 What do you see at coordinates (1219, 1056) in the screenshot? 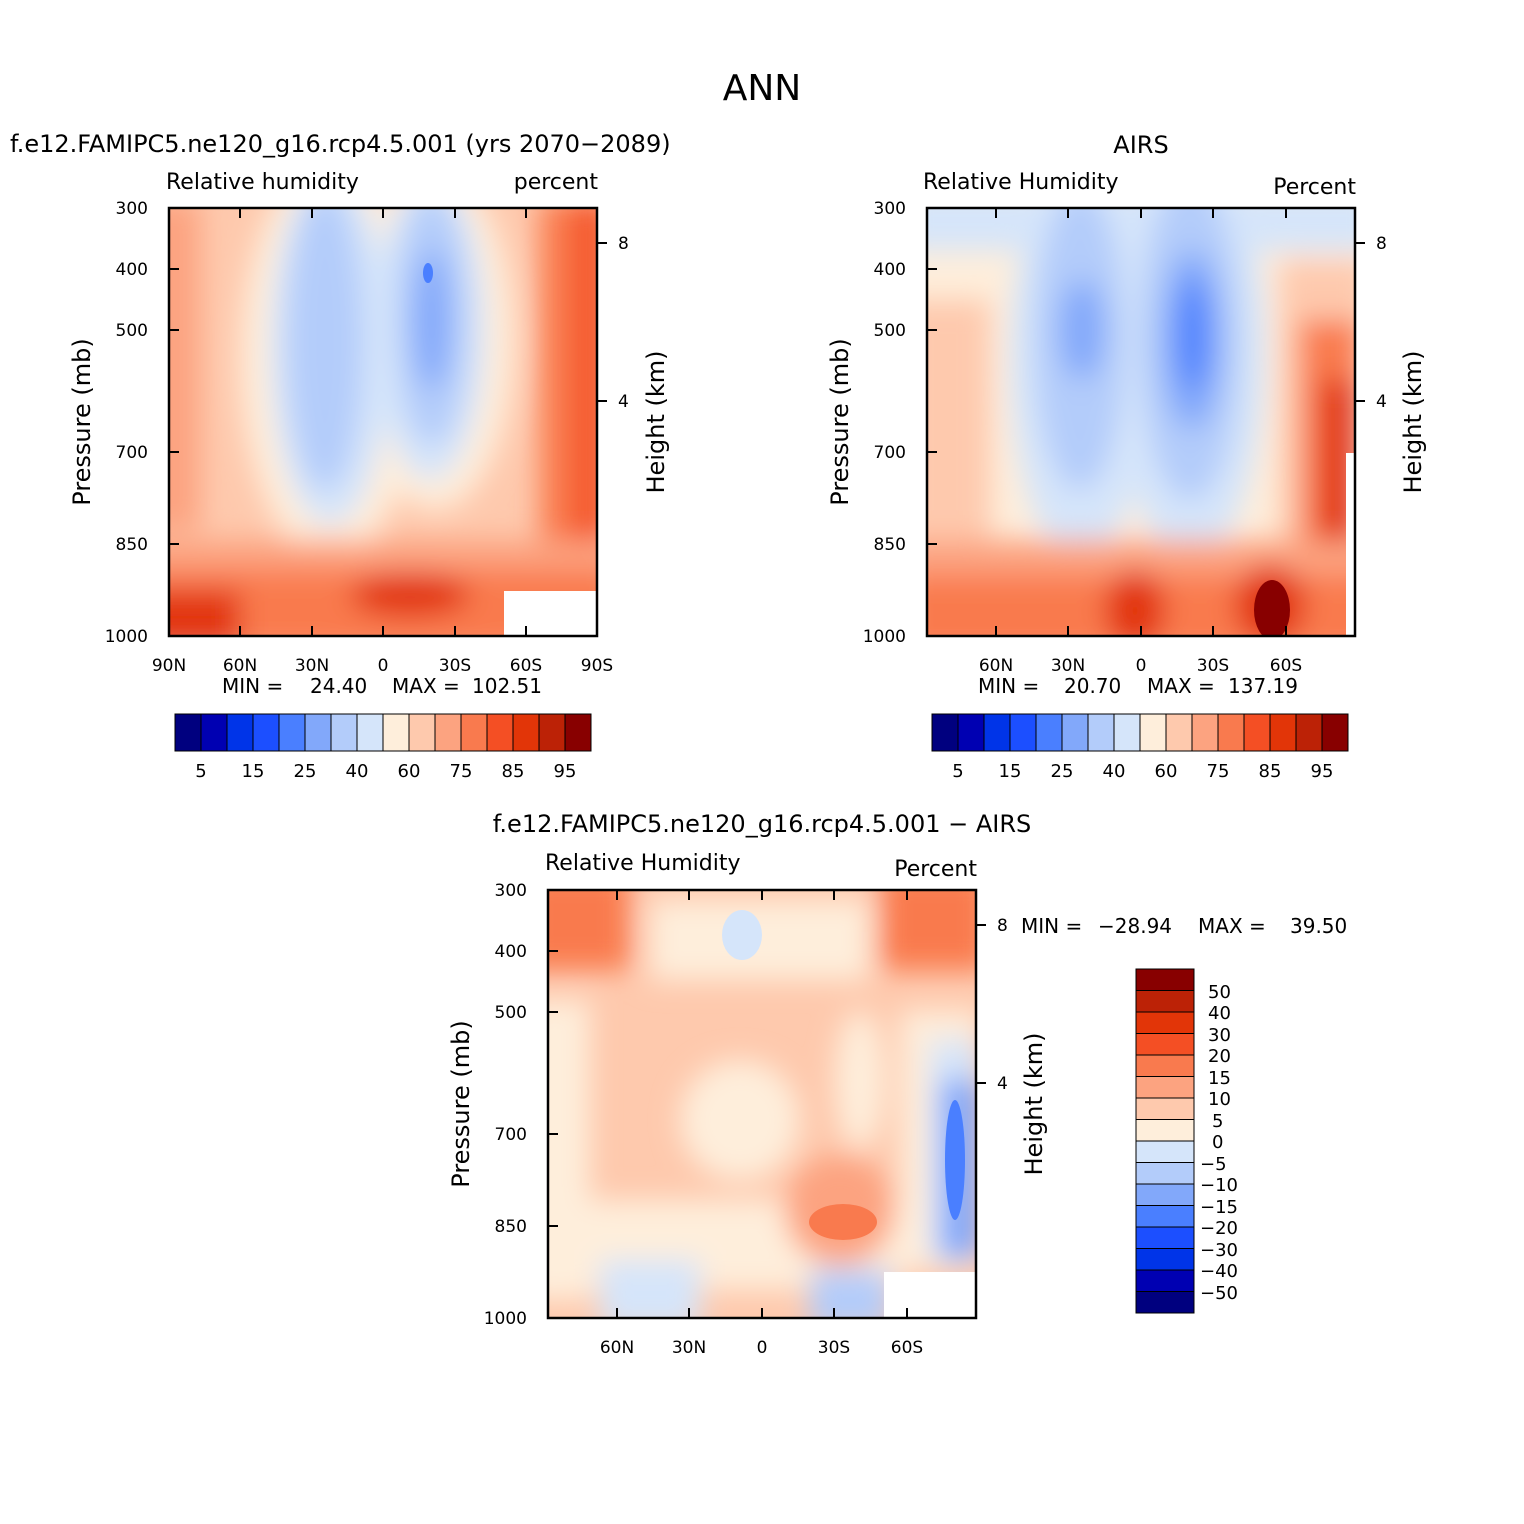
I see `colorbar-label: 20` at bounding box center [1219, 1056].